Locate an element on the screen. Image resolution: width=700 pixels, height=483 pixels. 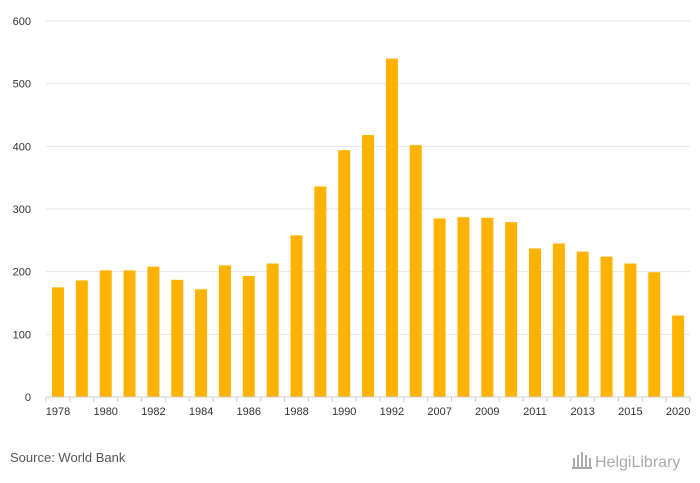
building-icon is located at coordinates (582, 460).